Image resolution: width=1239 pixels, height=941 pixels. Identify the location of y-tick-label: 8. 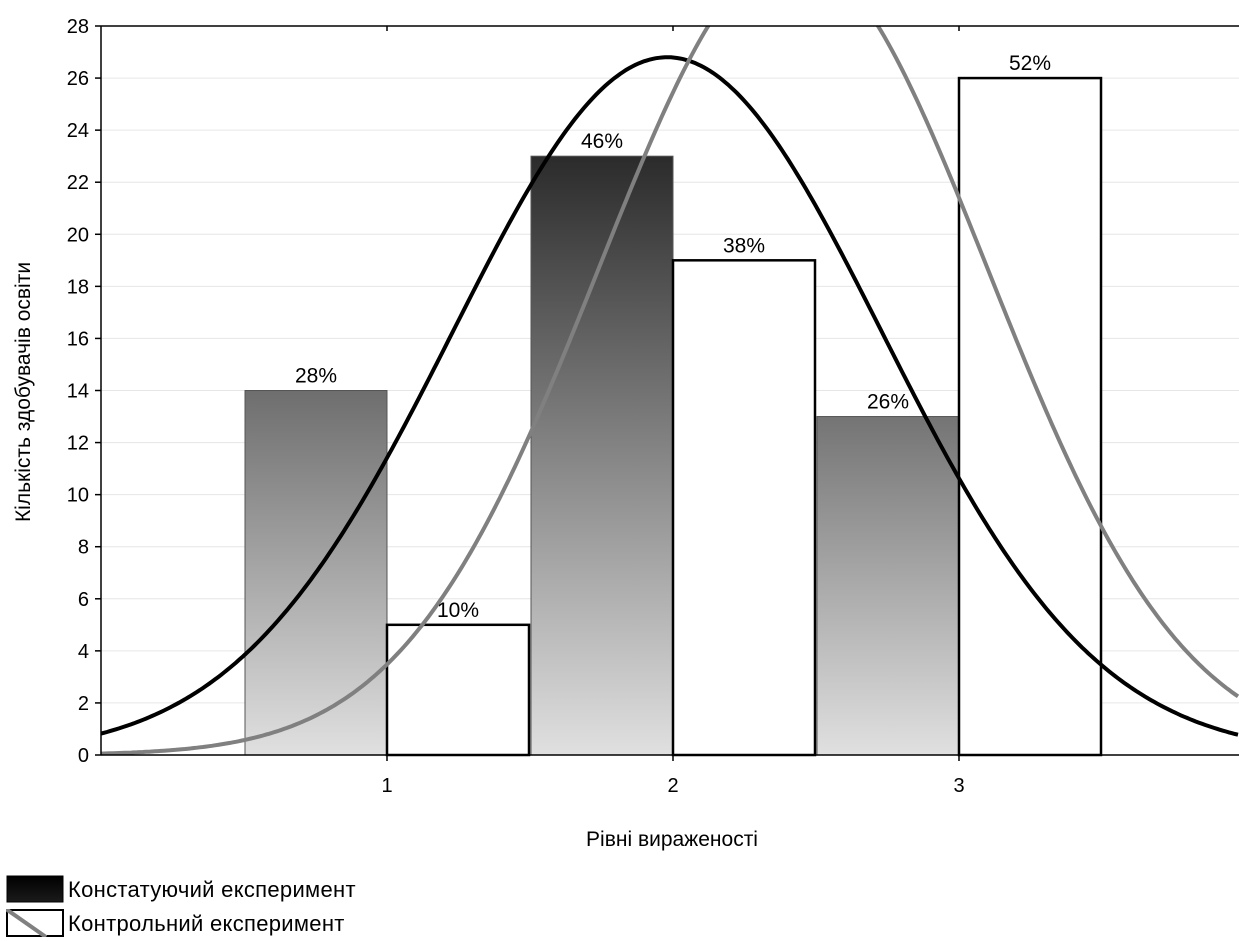
(83, 548).